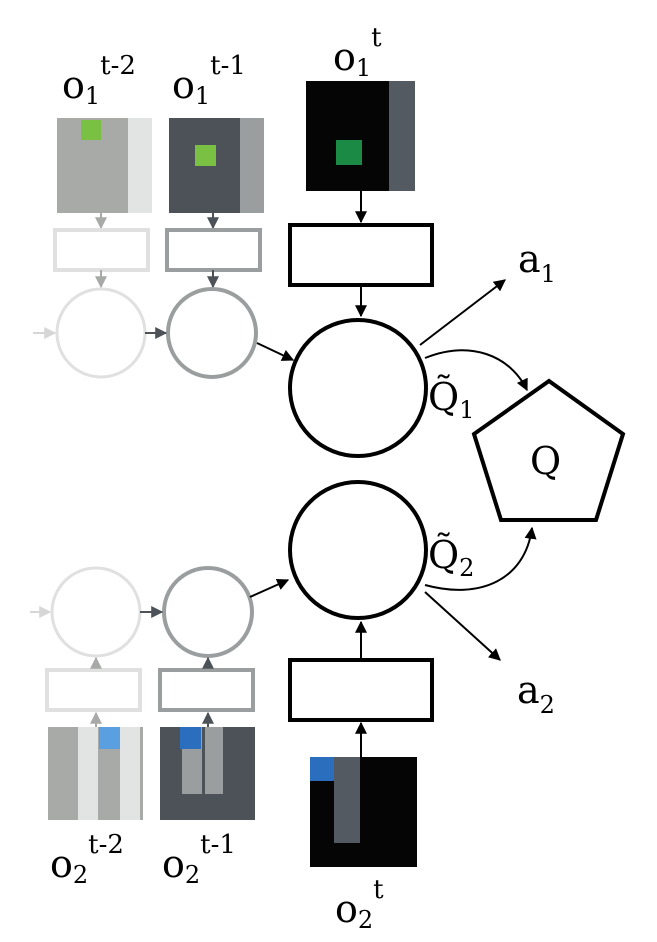  I want to click on obs-image-agent2-t, so click(363, 812).